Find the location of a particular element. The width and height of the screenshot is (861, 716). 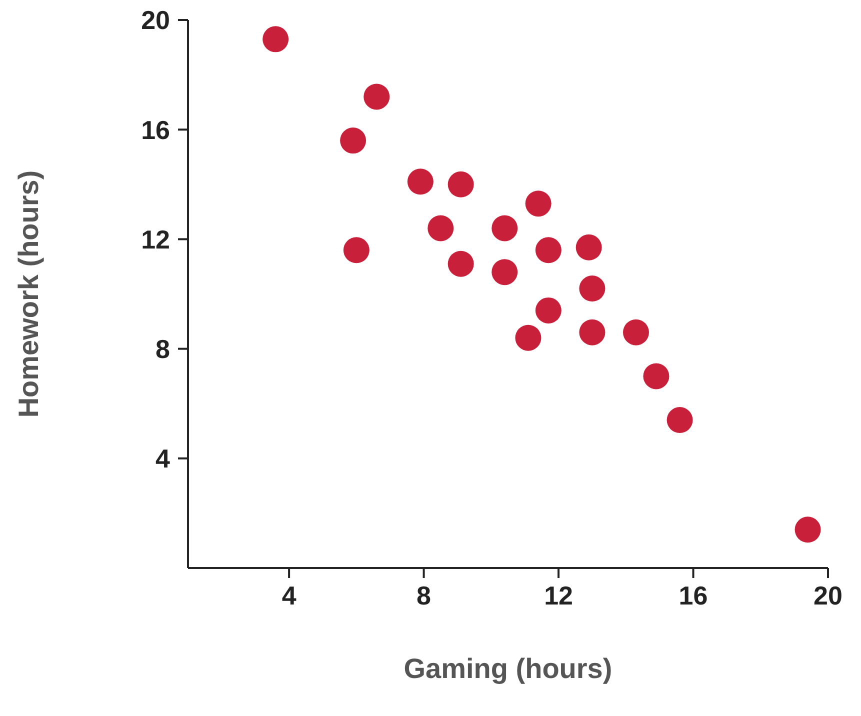

x-tick-label: 4 is located at coordinates (289, 595).